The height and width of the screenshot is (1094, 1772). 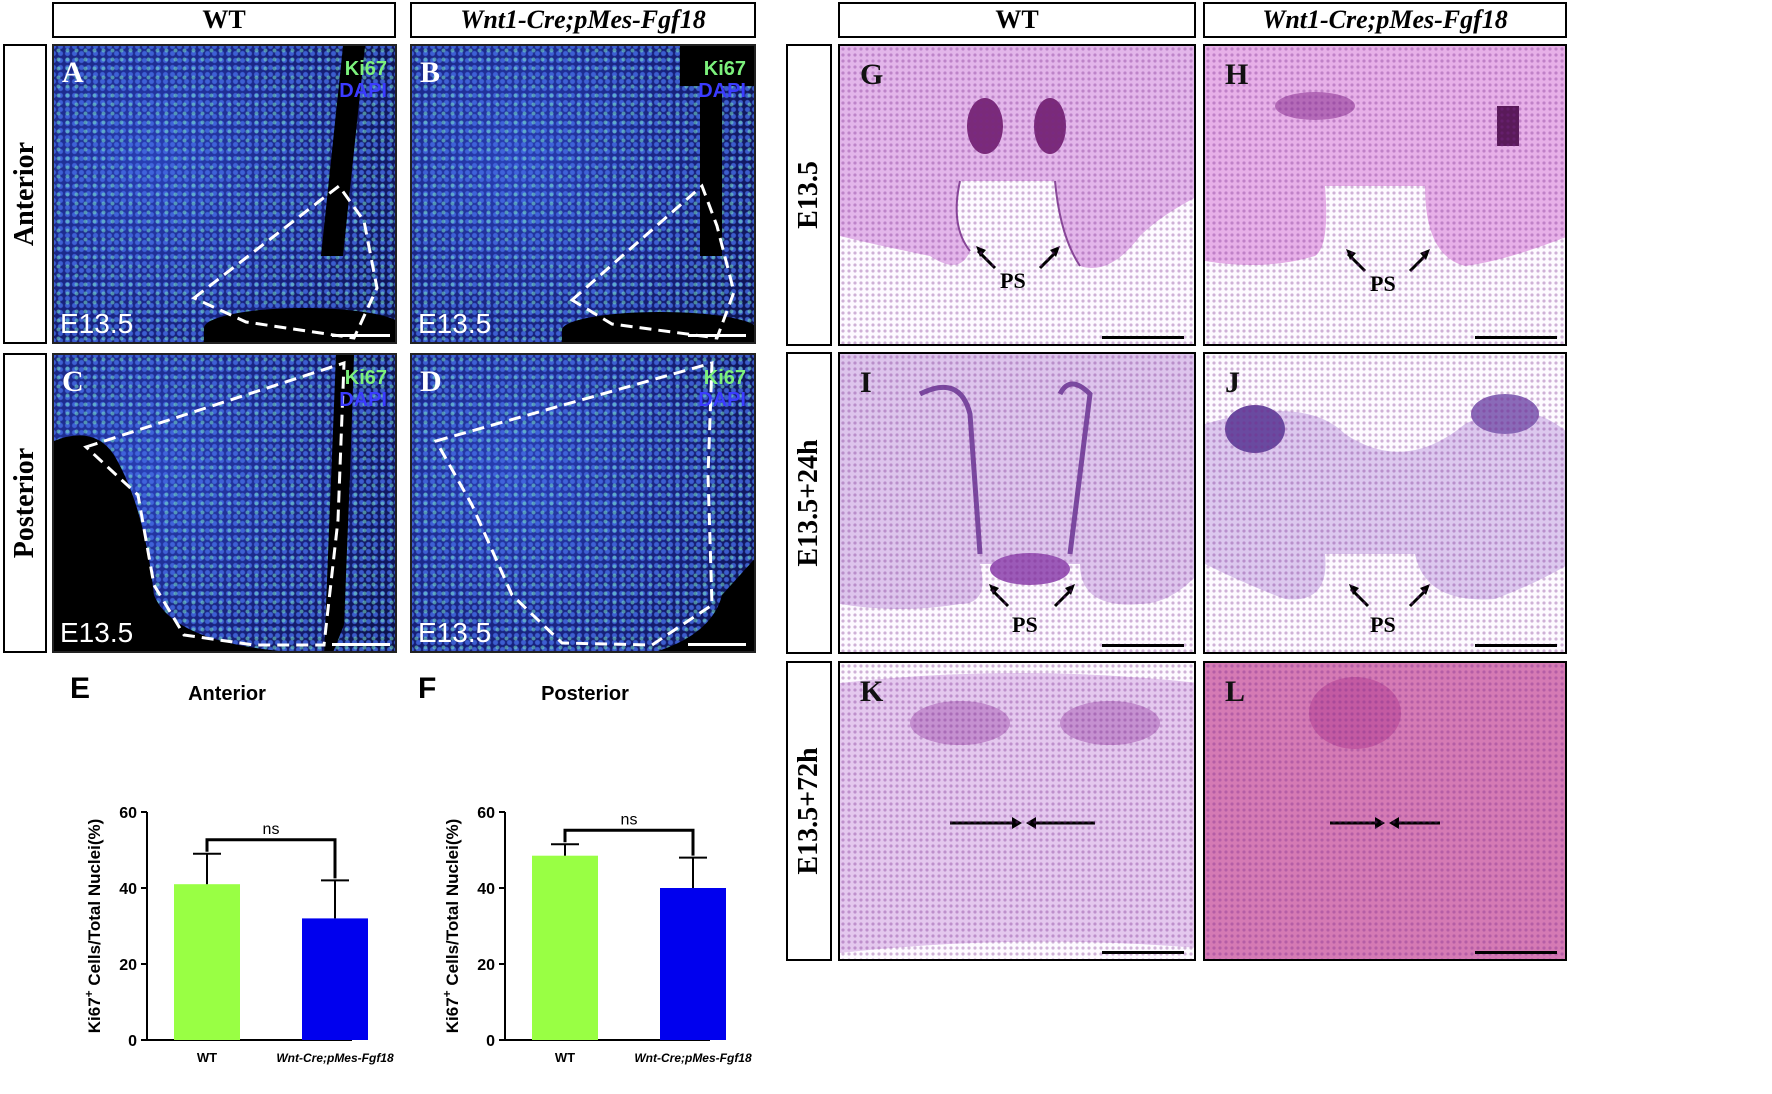 What do you see at coordinates (809, 503) in the screenshot?
I see `row-label-e13-5-24h: E13.5+24h` at bounding box center [809, 503].